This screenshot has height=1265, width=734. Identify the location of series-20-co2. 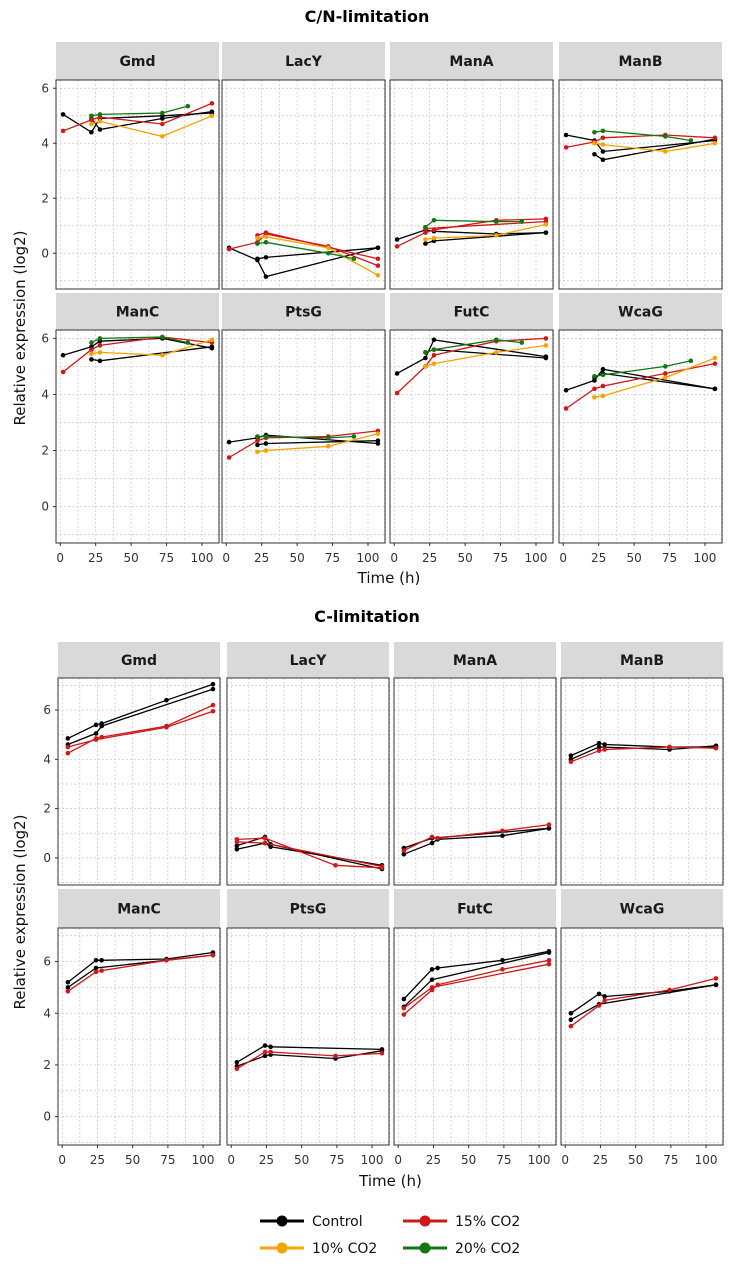
(306, 250).